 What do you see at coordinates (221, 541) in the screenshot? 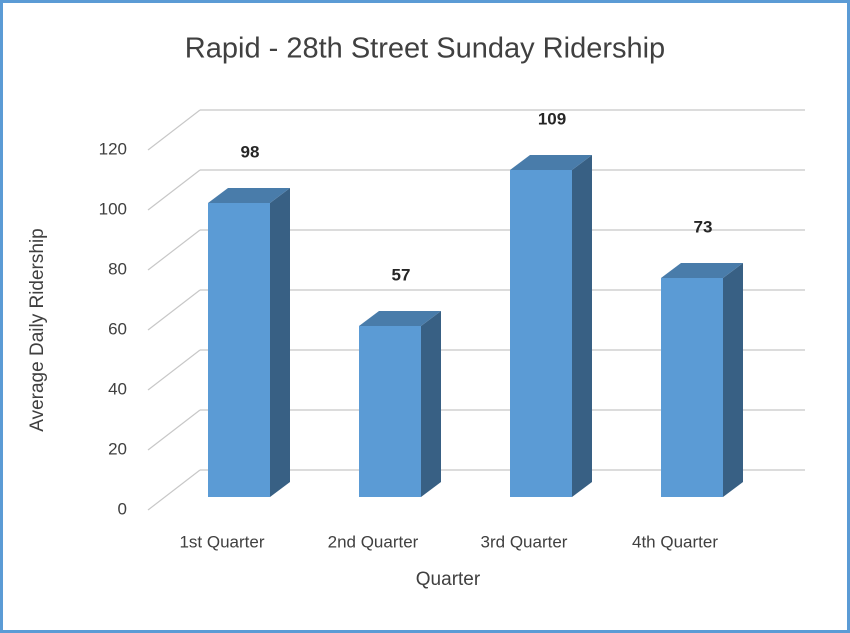
I see `x-tick-label: 1st Quarter` at bounding box center [221, 541].